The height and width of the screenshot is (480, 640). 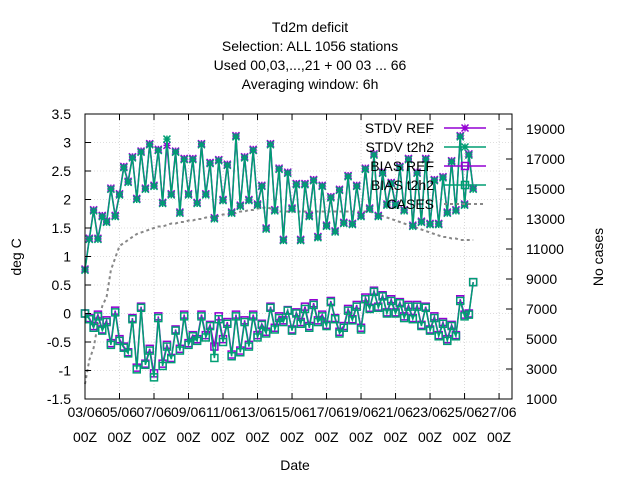 What do you see at coordinates (464, 412) in the screenshot?
I see `x-tick-label-date: 25/06` at bounding box center [464, 412].